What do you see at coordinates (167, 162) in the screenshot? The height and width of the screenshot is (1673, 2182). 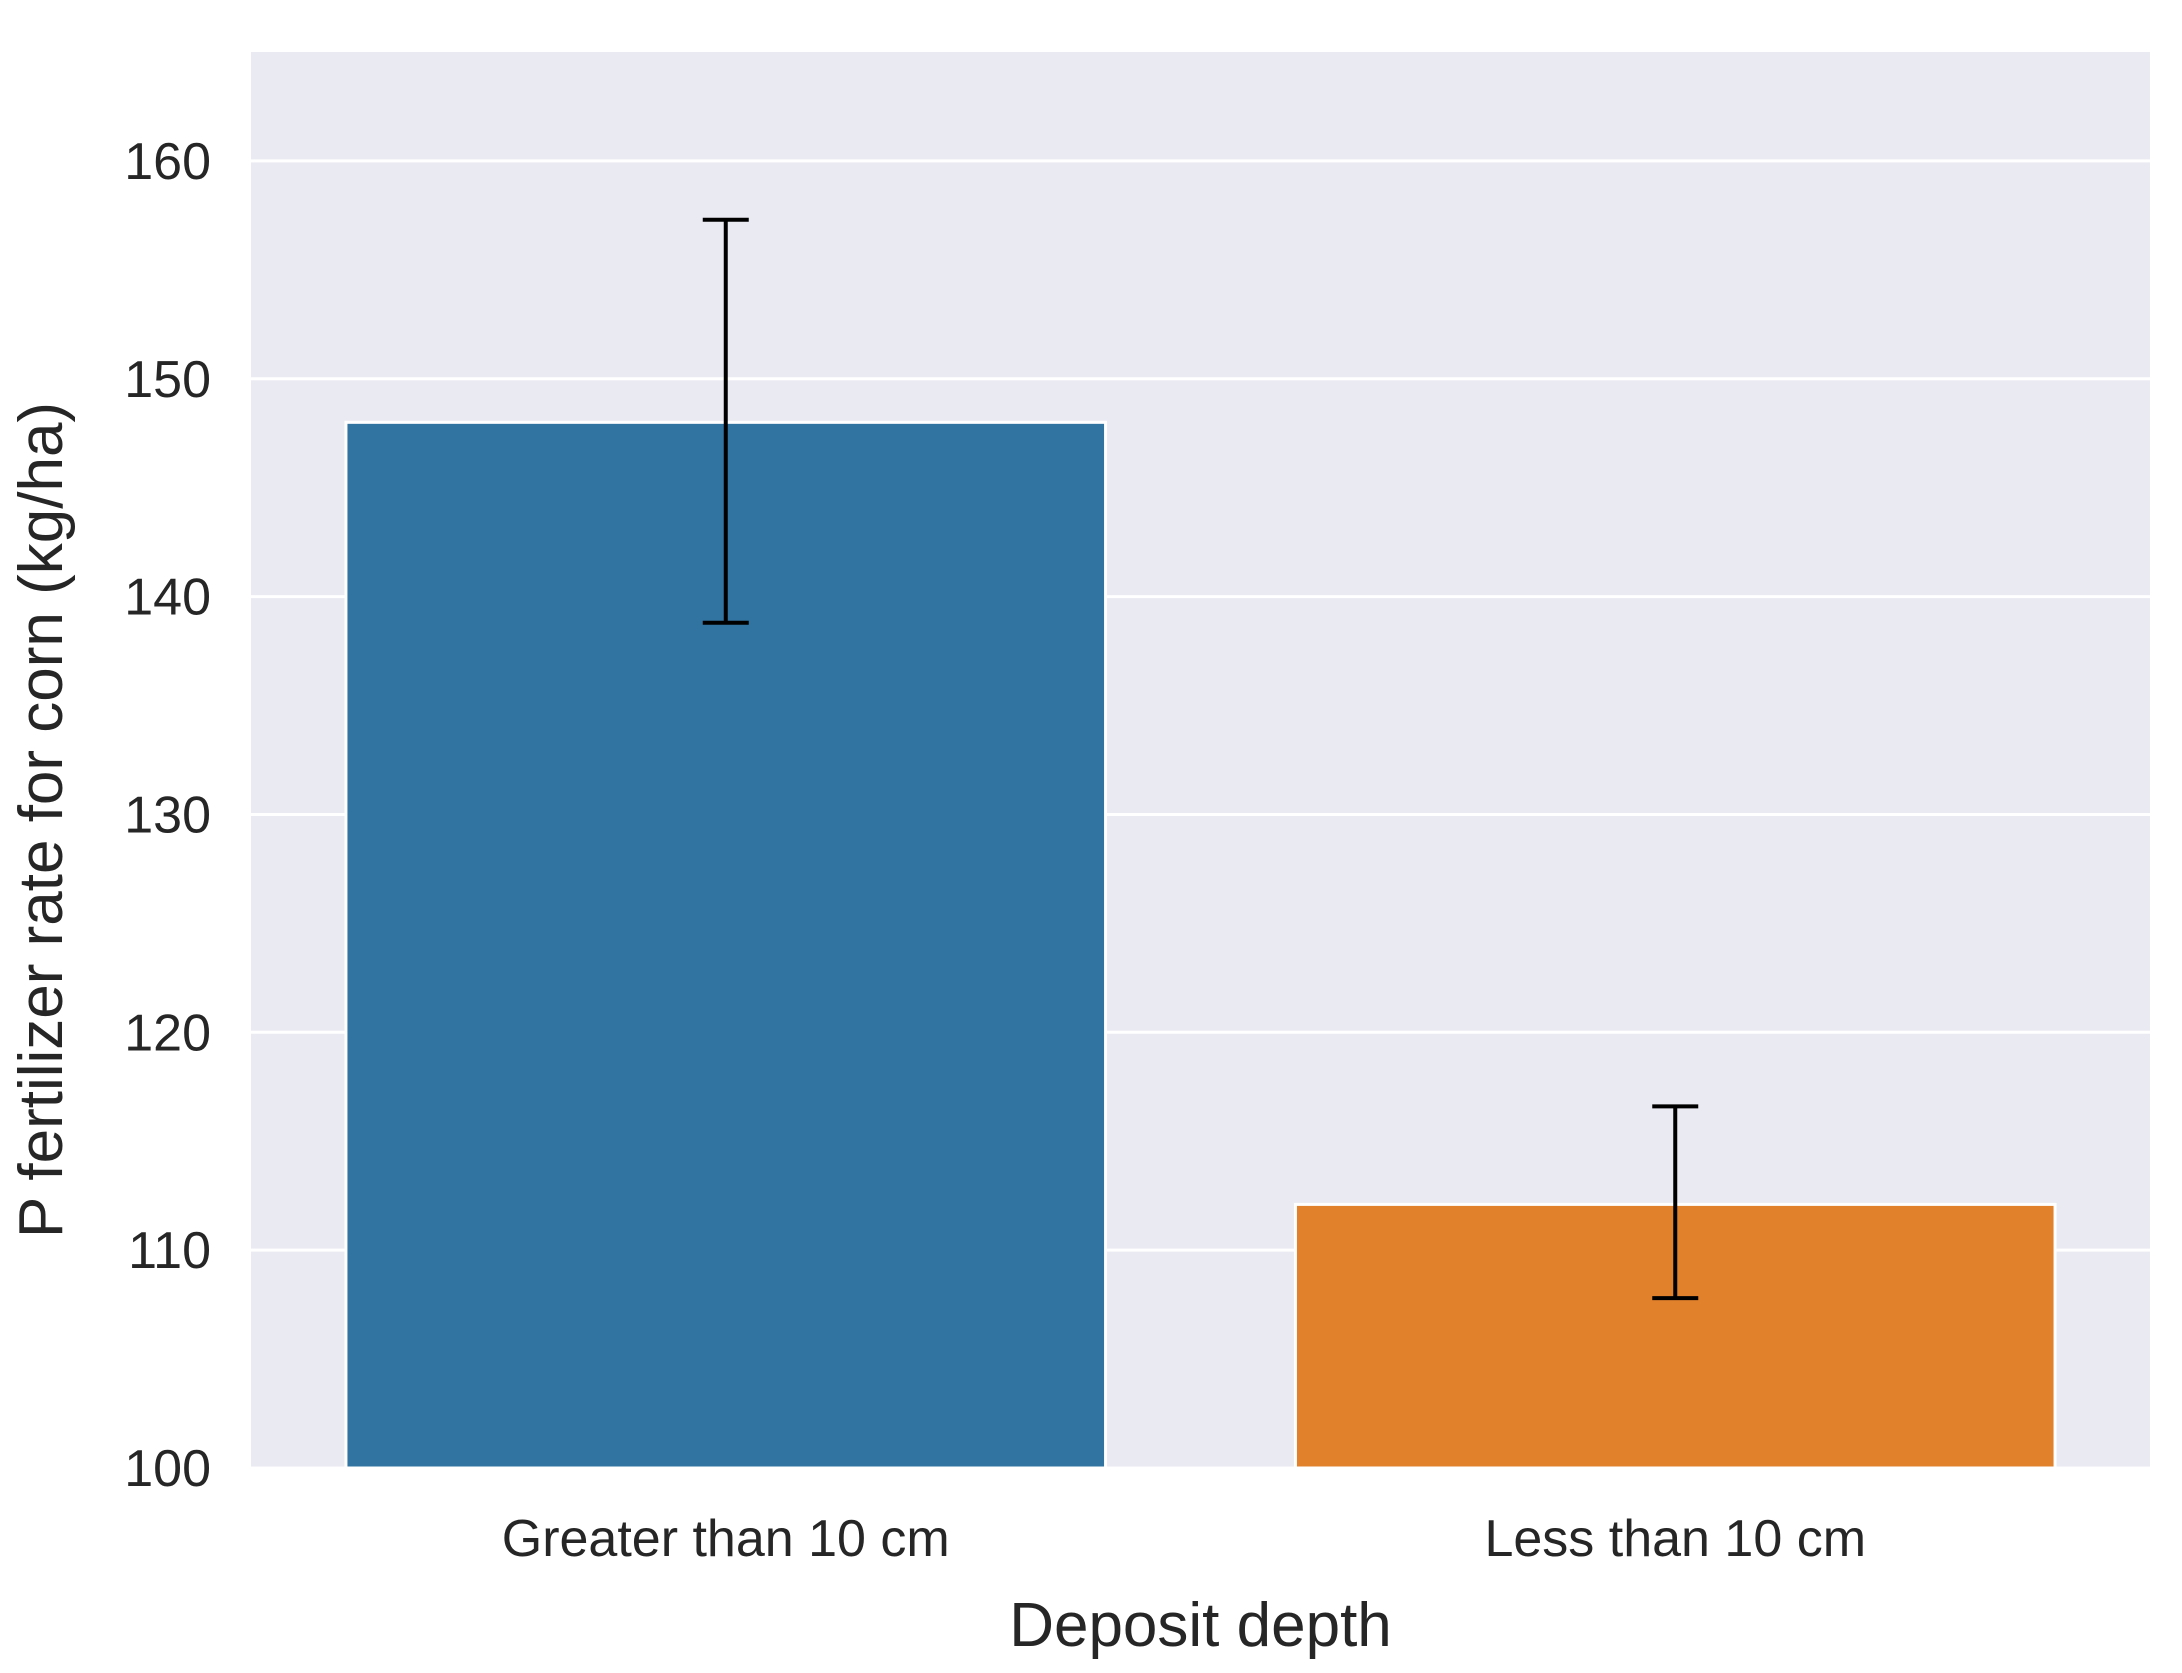 I see `y-tick-label: 160` at bounding box center [167, 162].